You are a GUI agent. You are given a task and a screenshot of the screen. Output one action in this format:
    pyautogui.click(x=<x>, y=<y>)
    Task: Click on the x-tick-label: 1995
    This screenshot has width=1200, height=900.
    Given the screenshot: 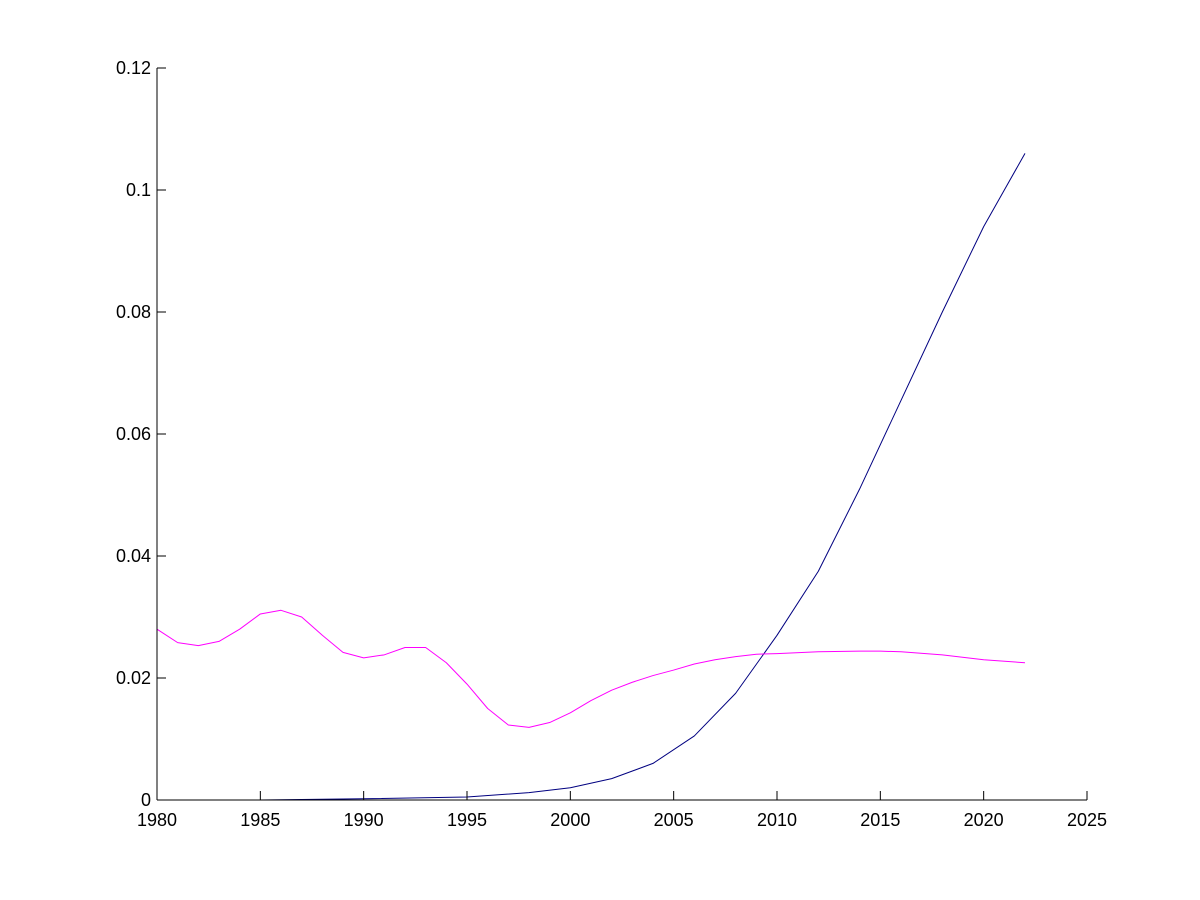 What is the action you would take?
    pyautogui.click(x=467, y=820)
    